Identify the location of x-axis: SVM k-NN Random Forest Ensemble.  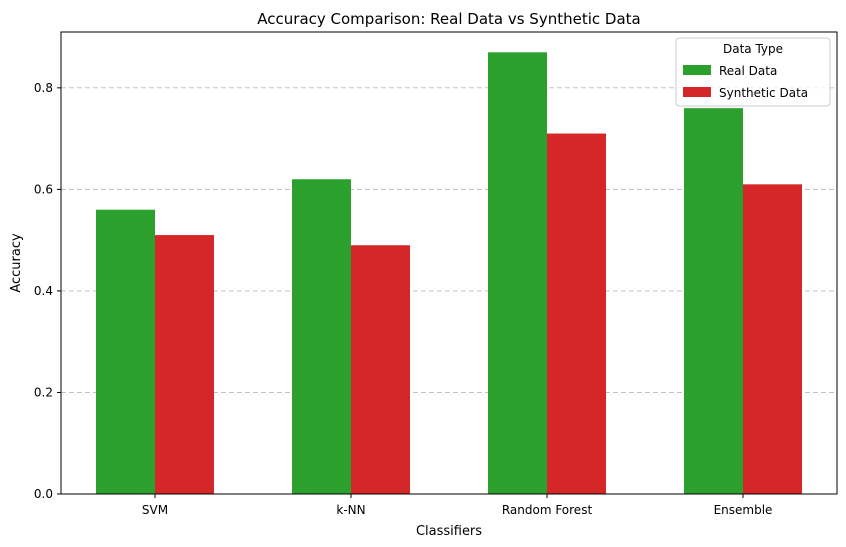
(457, 505).